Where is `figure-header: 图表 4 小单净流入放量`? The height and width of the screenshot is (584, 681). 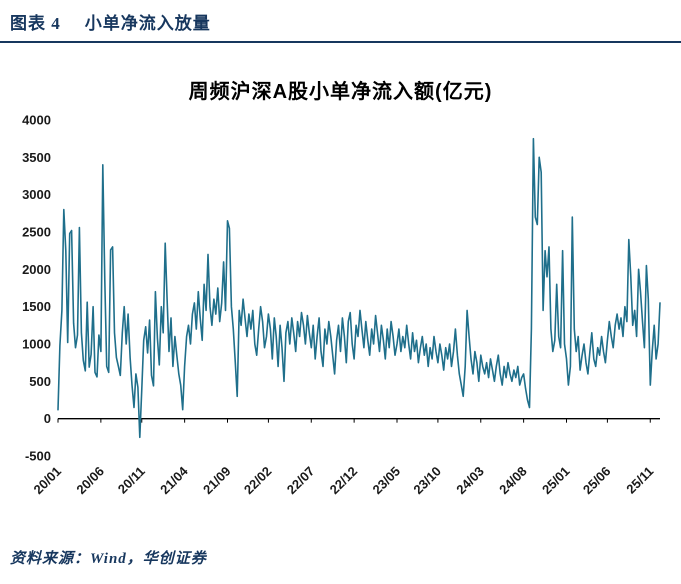
figure-header: 图表 4 小单净流入放量 is located at coordinates (340, 21).